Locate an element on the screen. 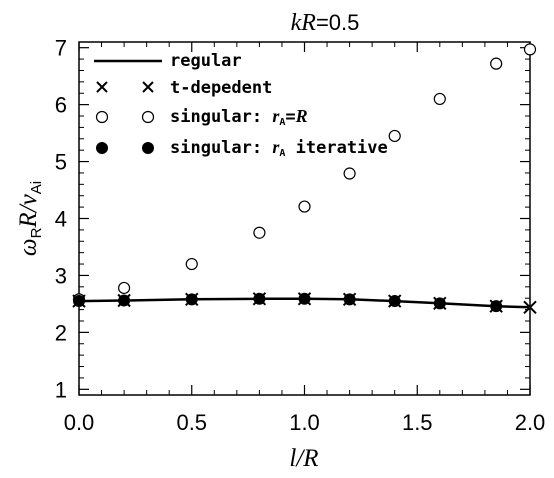 This screenshot has height=478, width=554. legend-symbol-singular-ra-equals-r is located at coordinates (125, 117).